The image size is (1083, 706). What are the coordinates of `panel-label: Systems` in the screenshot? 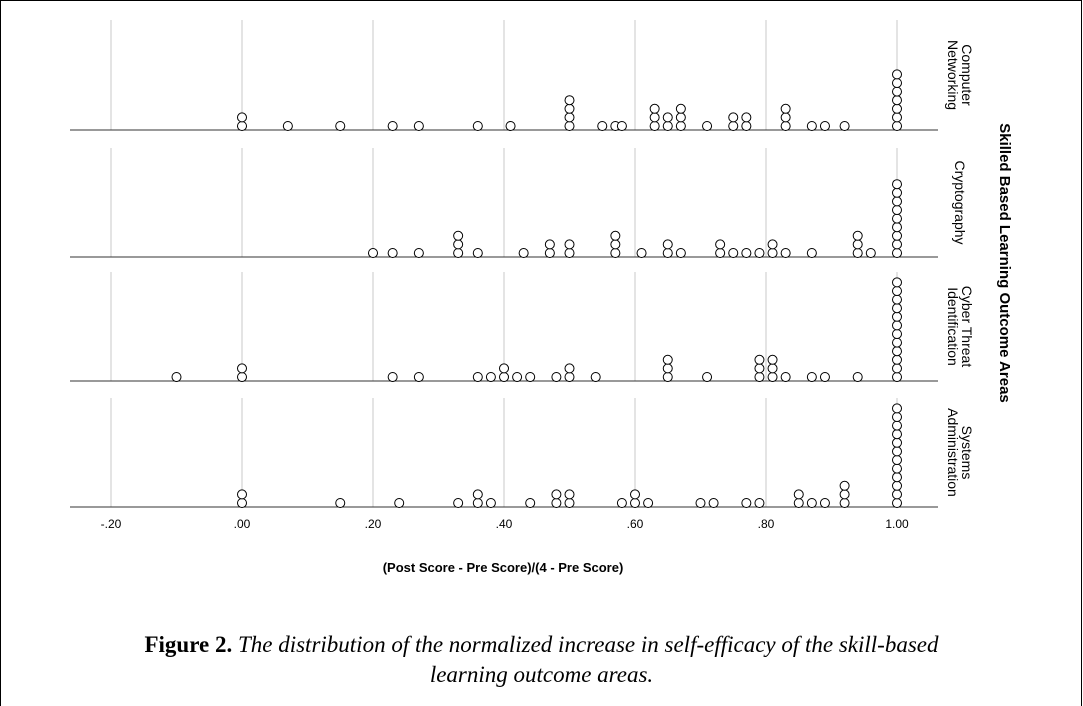 It's located at (967, 453).